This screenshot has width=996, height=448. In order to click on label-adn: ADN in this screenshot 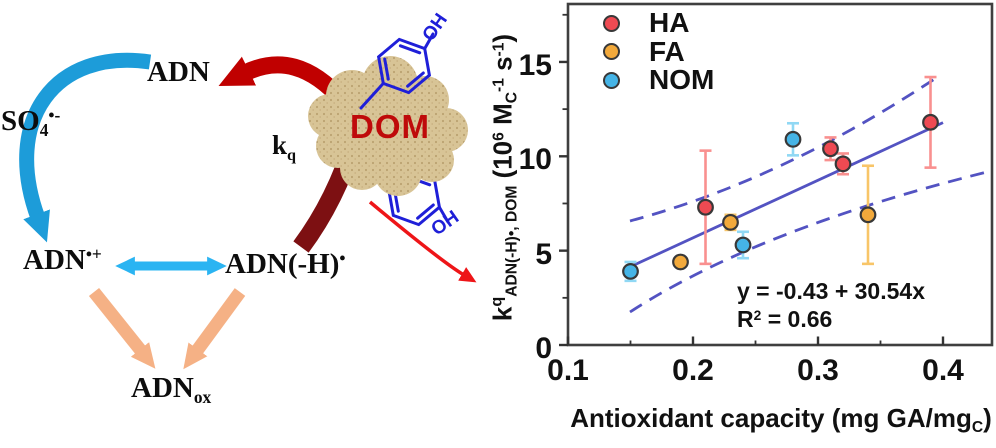, I will do `click(178, 72)`.